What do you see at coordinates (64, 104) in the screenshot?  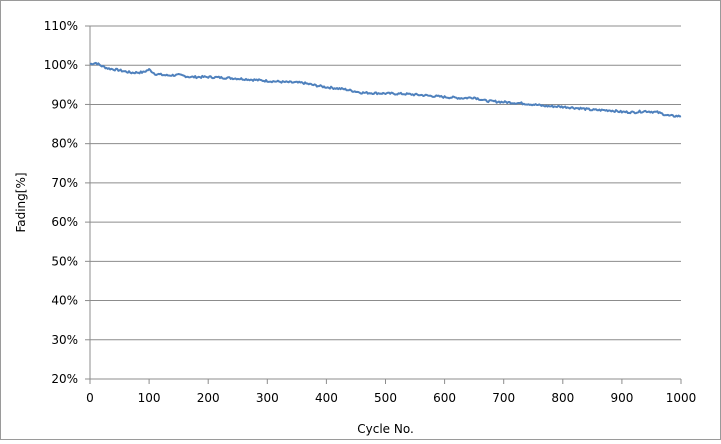 I see `y-tick-label: 90%` at bounding box center [64, 104].